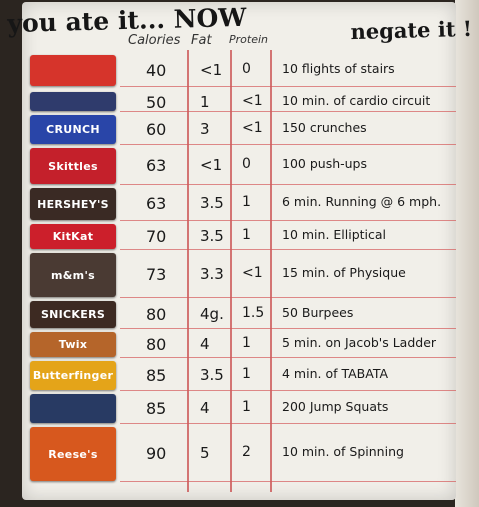 The width and height of the screenshot is (479, 507). What do you see at coordinates (201, 40) in the screenshot?
I see `header-fat: Fat` at bounding box center [201, 40].